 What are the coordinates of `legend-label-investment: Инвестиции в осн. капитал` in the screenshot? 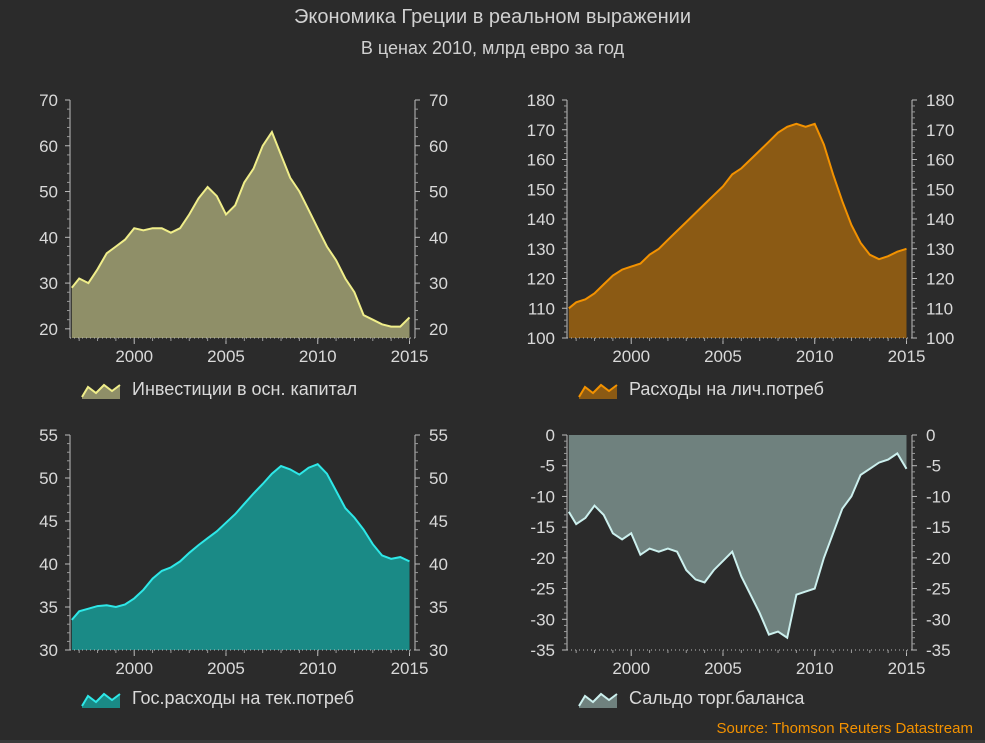 It's located at (245, 389).